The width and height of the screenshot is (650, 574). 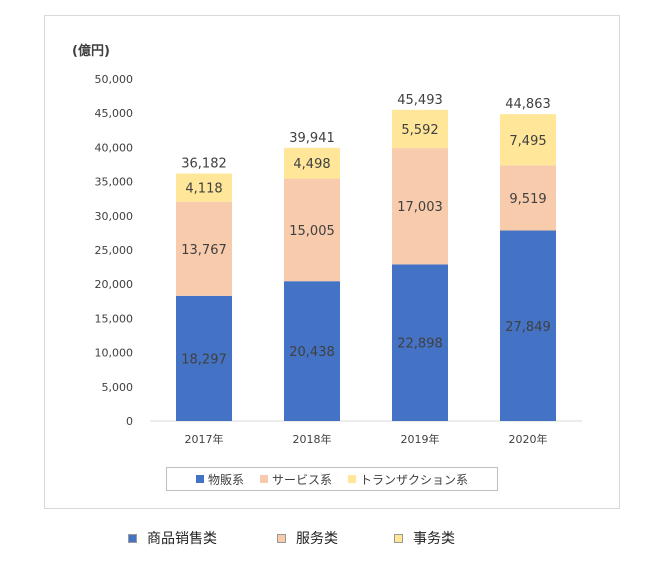 I want to click on y-tick-label: 20,000, so click(x=114, y=284).